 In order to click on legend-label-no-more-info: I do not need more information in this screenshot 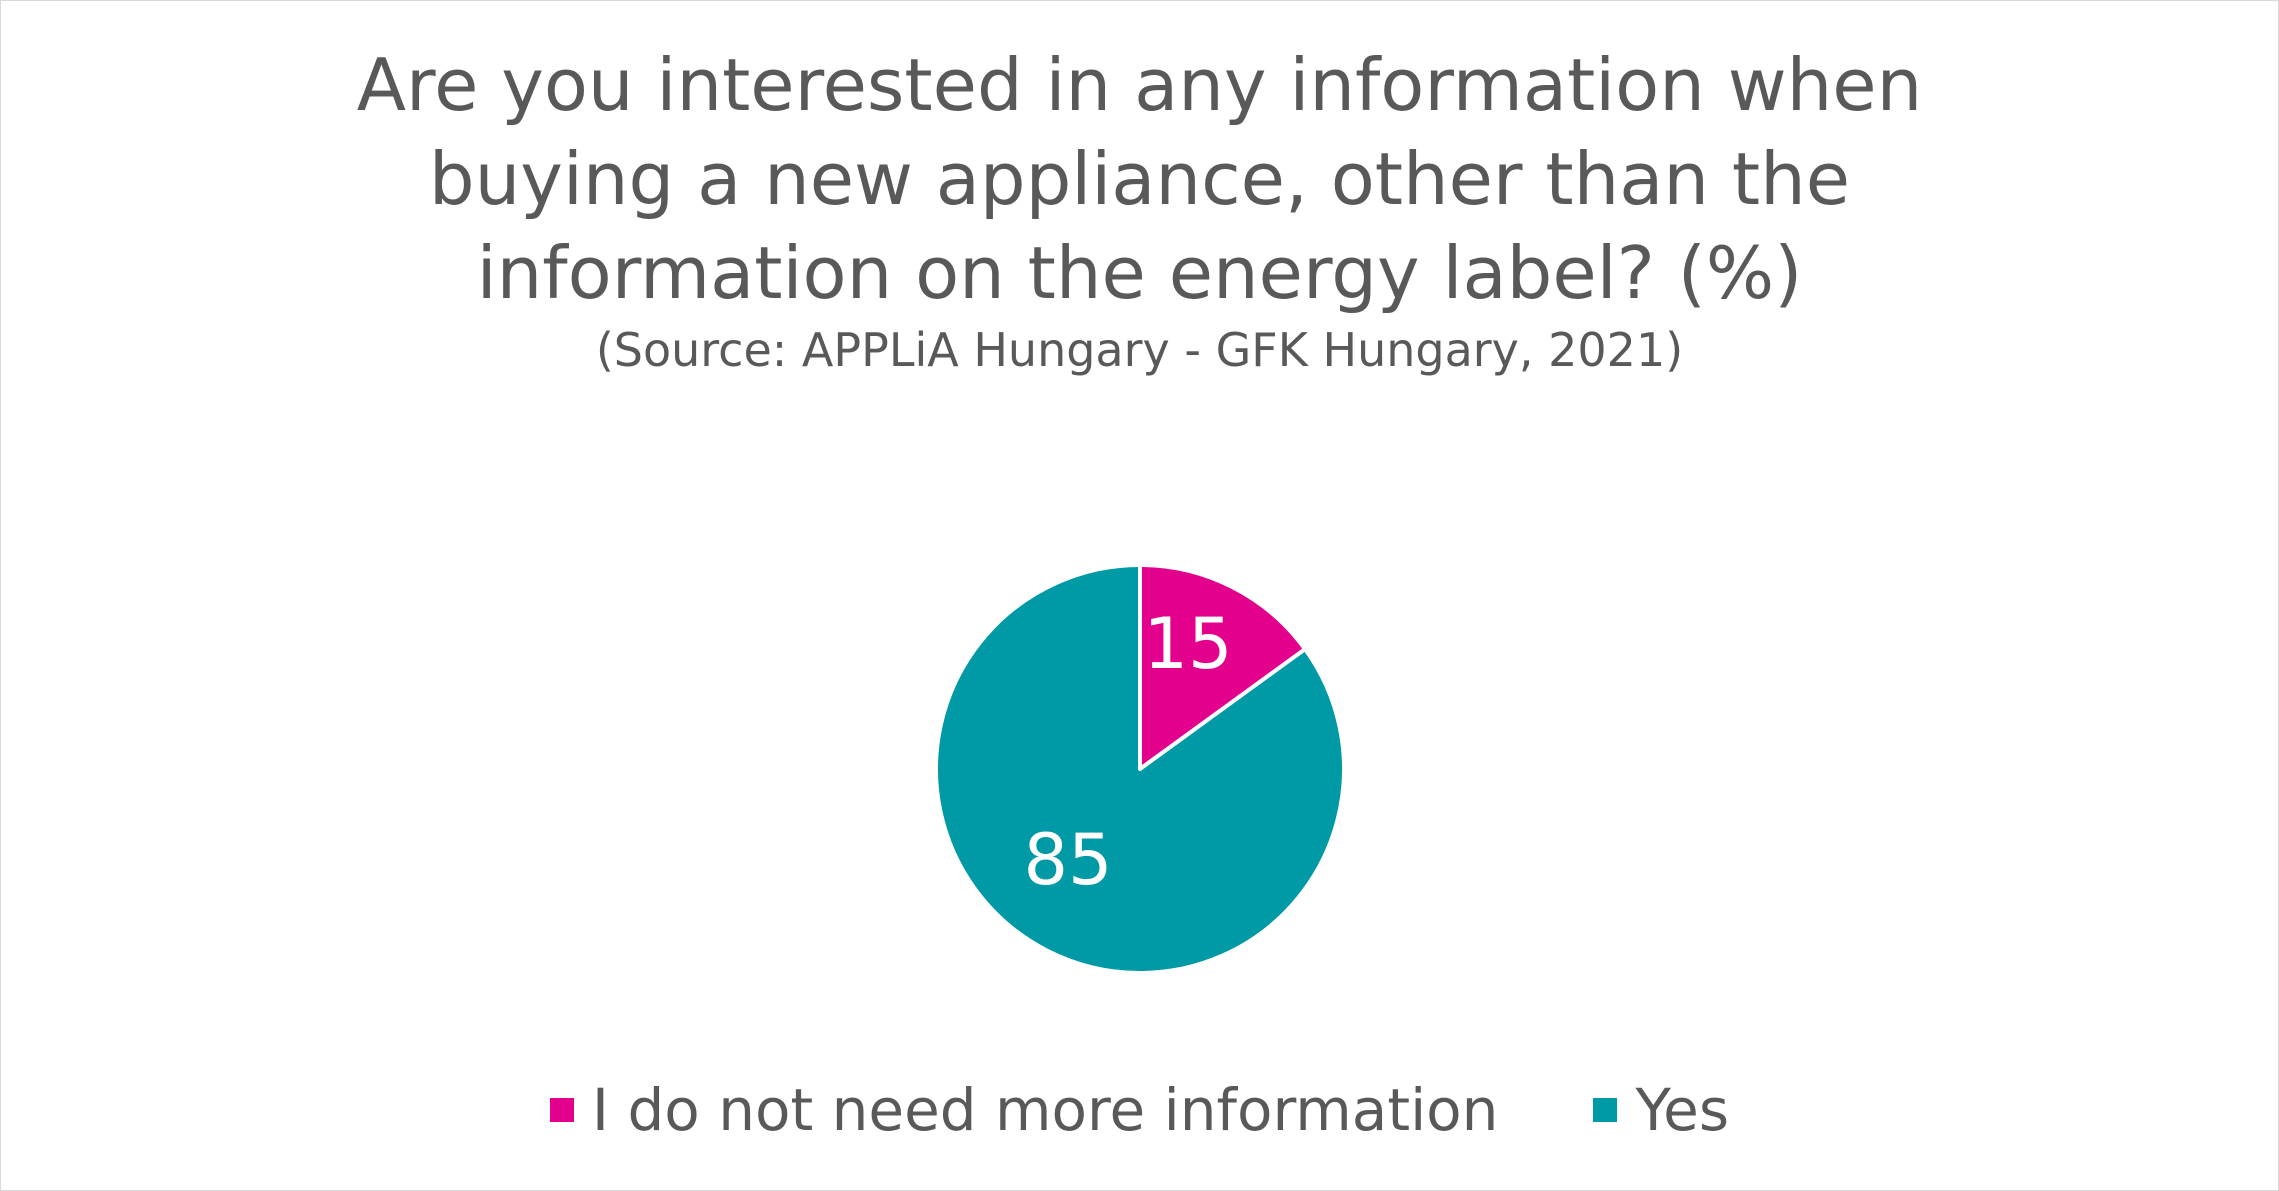, I will do `click(1045, 1110)`.